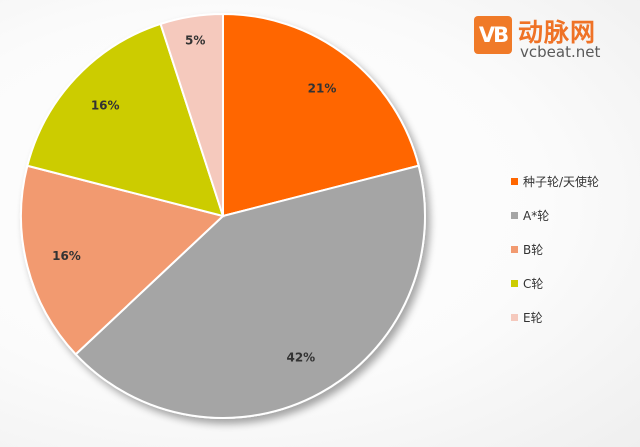  I want to click on legend-label-5: E轮, so click(533, 318).